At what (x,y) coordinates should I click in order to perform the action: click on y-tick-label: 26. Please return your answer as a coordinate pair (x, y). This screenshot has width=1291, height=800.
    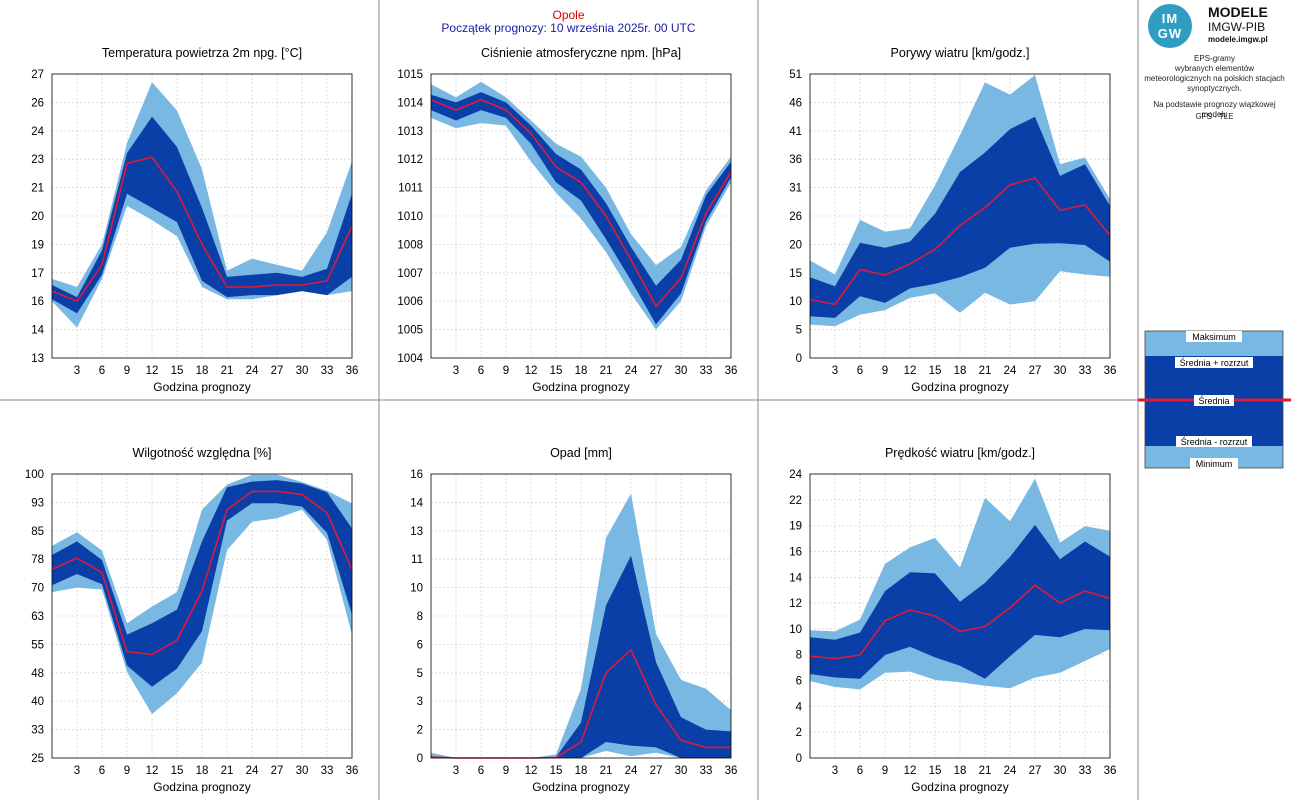
    Looking at the image, I should click on (795, 217).